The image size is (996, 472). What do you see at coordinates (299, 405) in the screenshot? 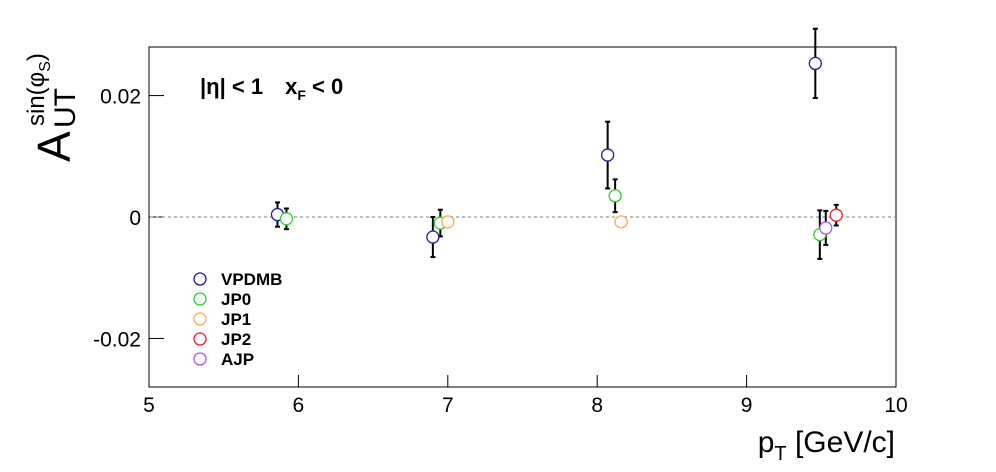
I see `x-tick-label: 6` at bounding box center [299, 405].